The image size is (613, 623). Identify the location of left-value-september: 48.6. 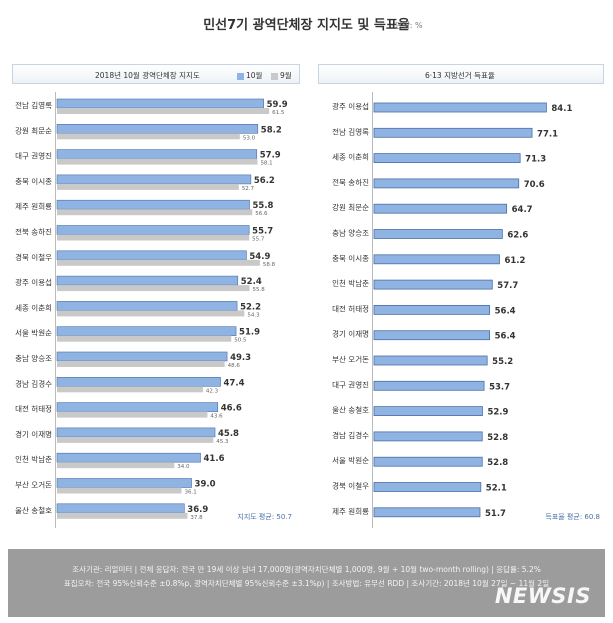
(234, 366).